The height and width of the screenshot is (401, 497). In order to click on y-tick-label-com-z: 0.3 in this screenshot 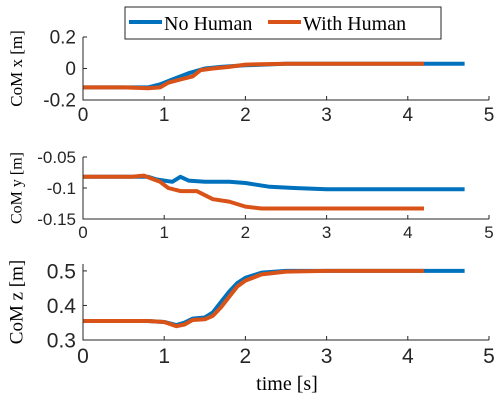, I will do `click(61, 340)`.